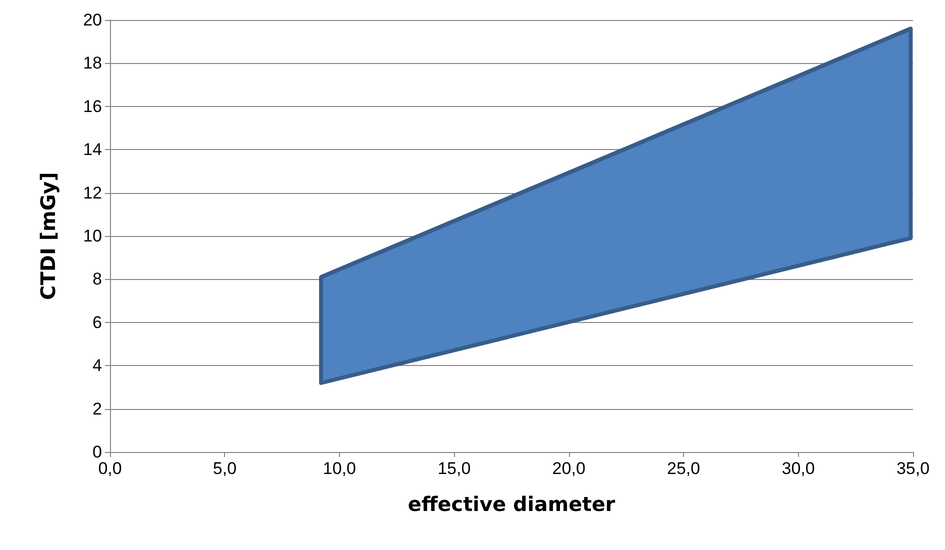 Image resolution: width=945 pixels, height=550 pixels. I want to click on x-tick-label: 5,0, so click(224, 468).